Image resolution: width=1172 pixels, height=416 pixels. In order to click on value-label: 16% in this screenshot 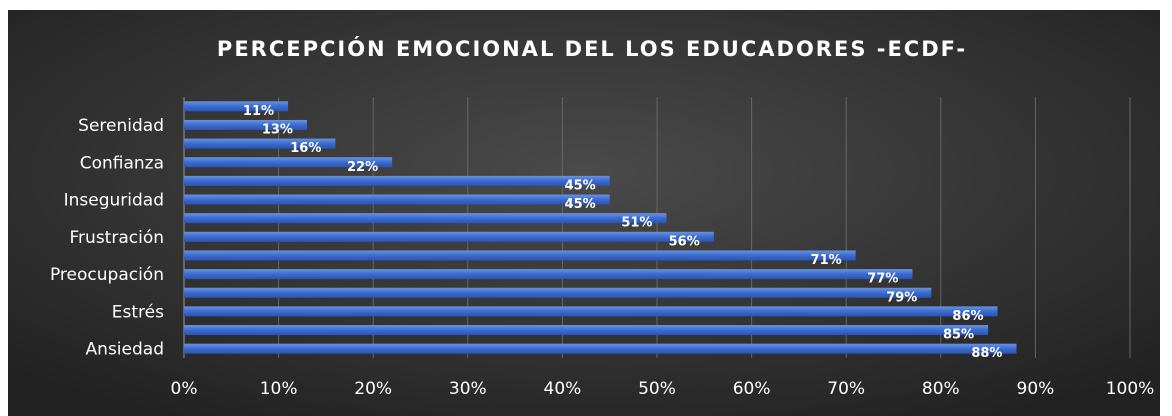, I will do `click(305, 148)`.